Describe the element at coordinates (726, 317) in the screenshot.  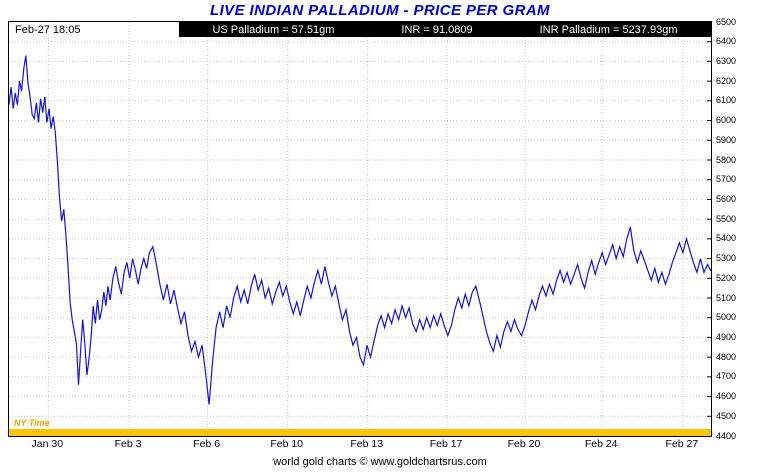
I see `y-tick-label: 5000` at that location.